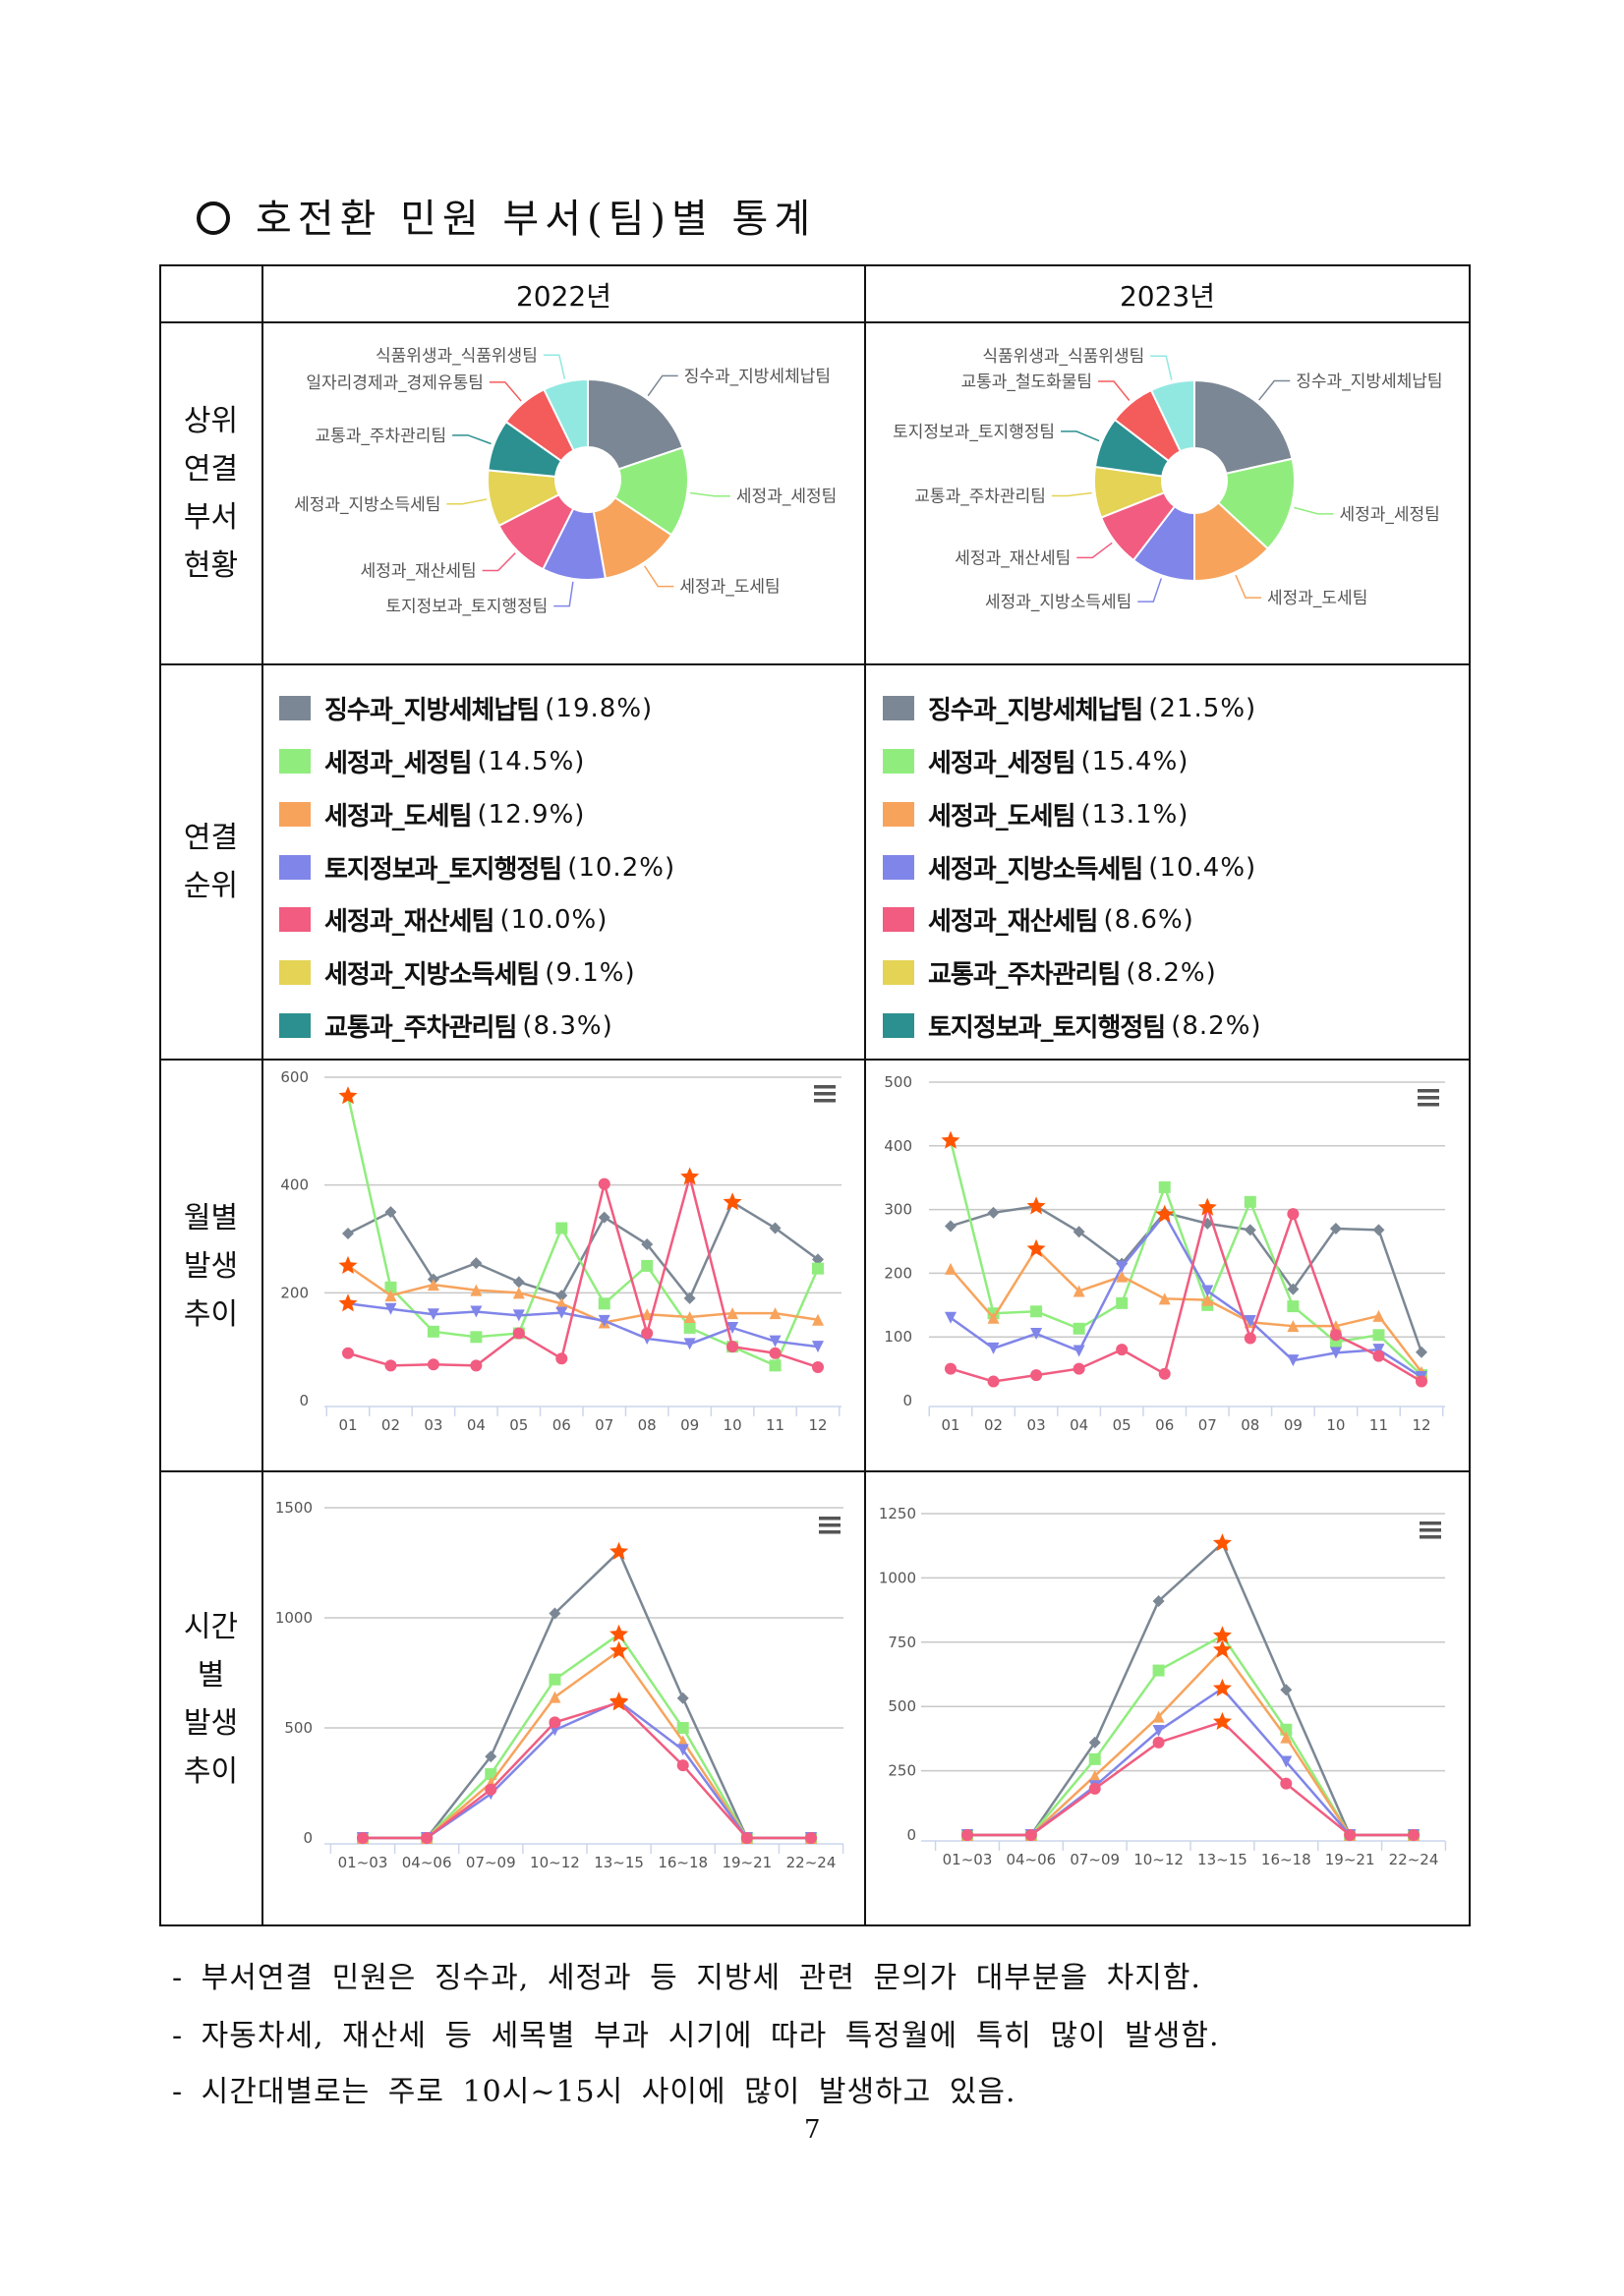 The image size is (1624, 2296). What do you see at coordinates (950, 1425) in the screenshot?
I see `x-tick-label: 01` at bounding box center [950, 1425].